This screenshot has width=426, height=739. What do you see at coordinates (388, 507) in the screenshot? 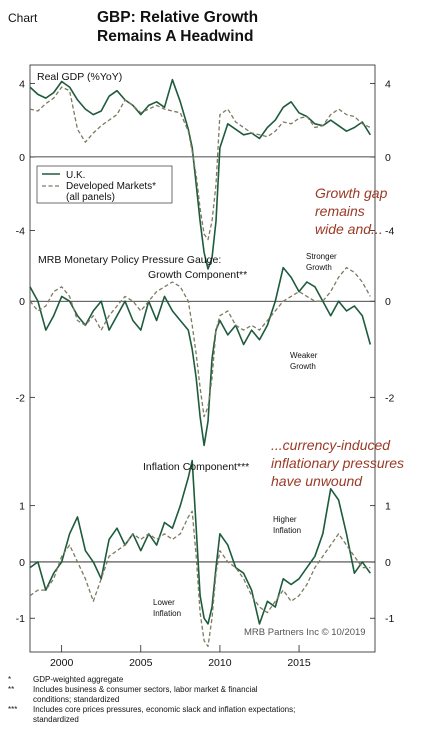
I see `y-tick-label-right: 1` at bounding box center [388, 507].